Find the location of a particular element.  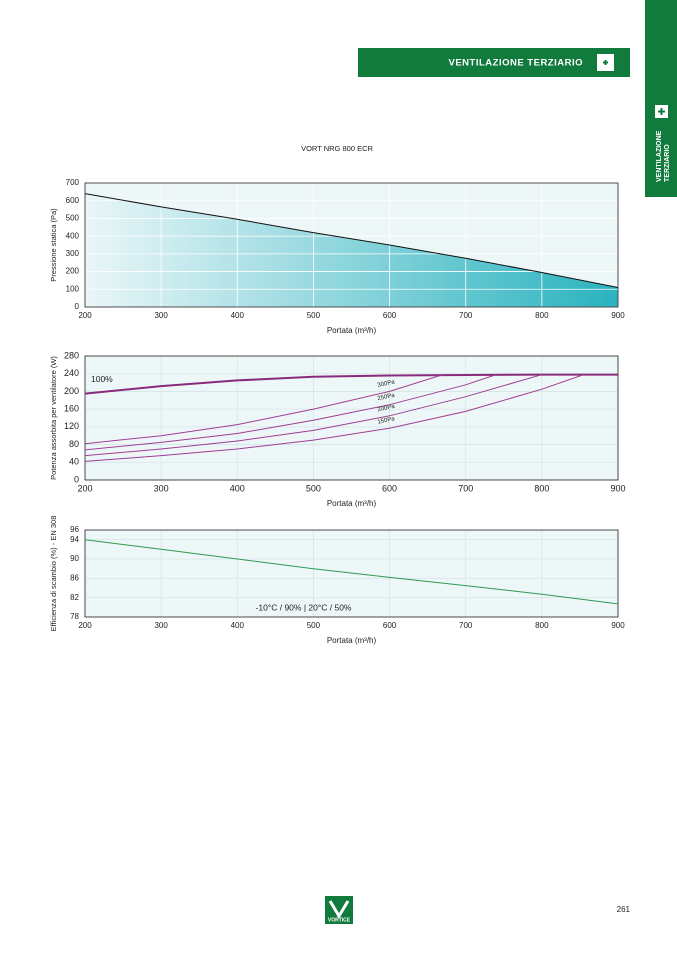

y-tick-label: 400 is located at coordinates (73, 235).